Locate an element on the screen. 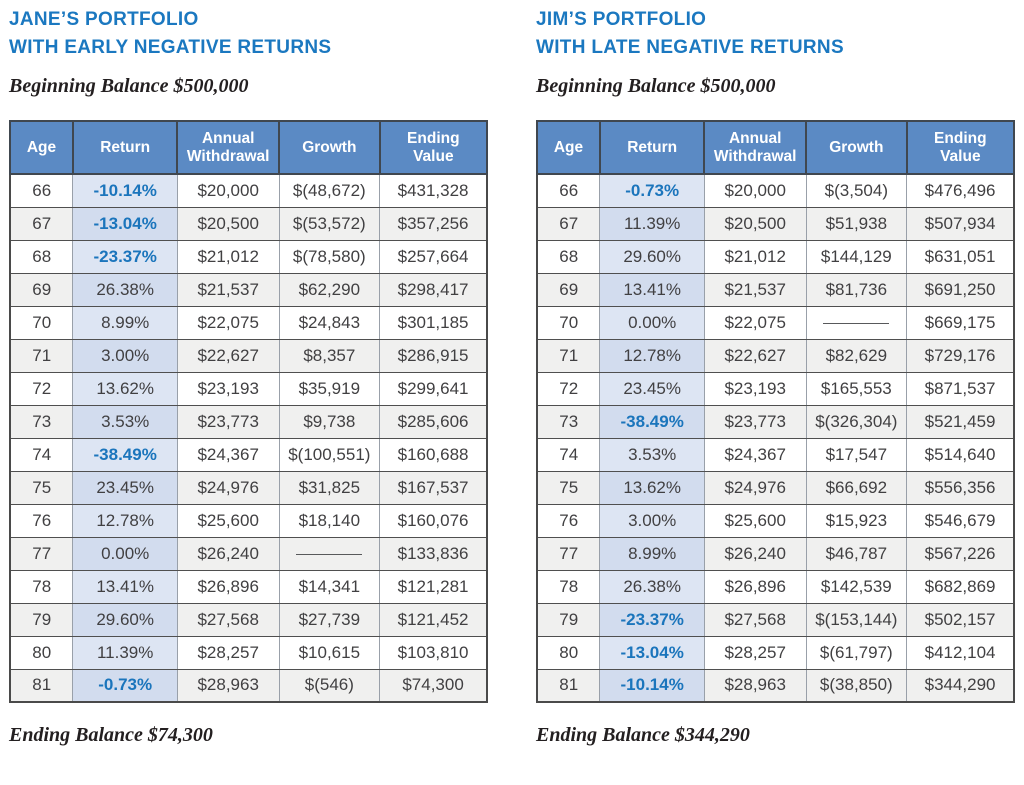  portfolio-title-line1: JANE’S PORTFOLIO is located at coordinates (104, 19).